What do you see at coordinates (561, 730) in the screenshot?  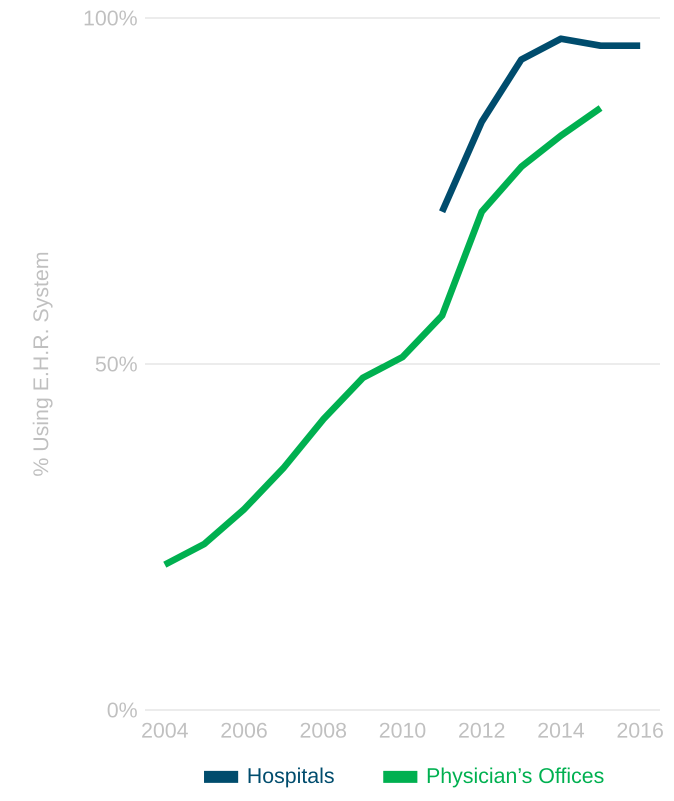 I see `x-tick-label: 2014` at bounding box center [561, 730].